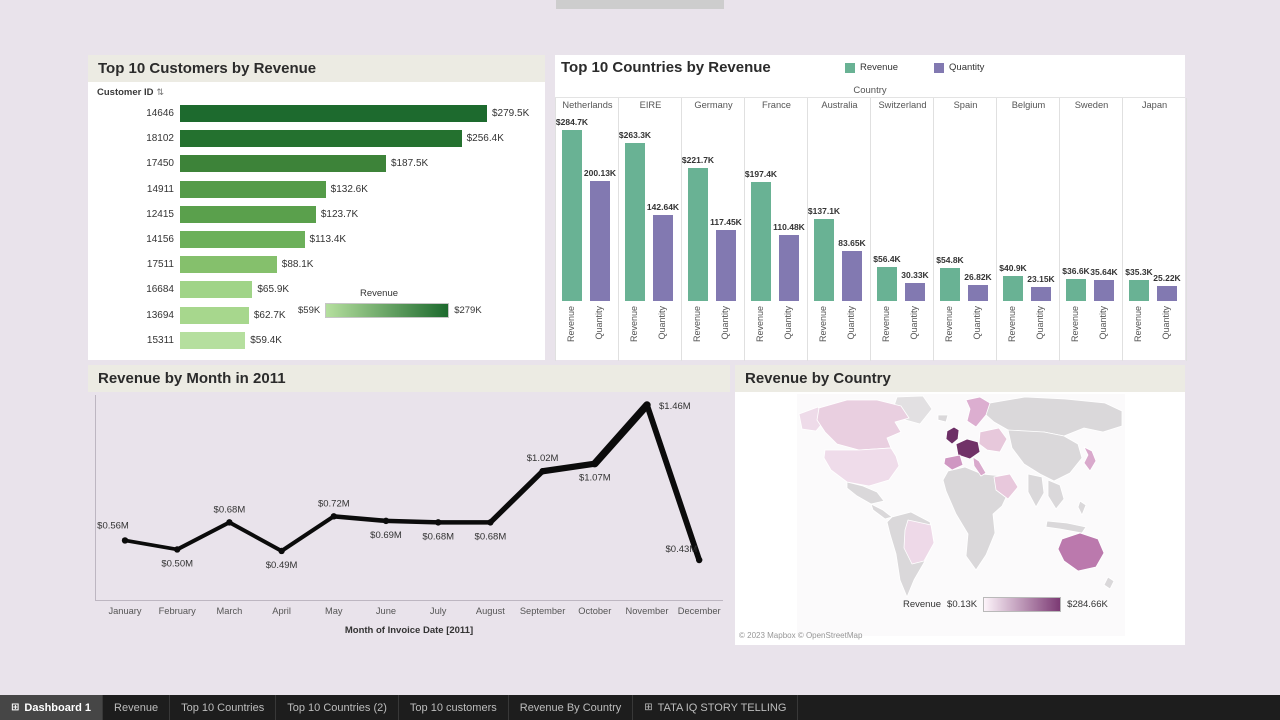 The width and height of the screenshot is (1280, 720). I want to click on map-region-scandinavia, so click(978, 412).